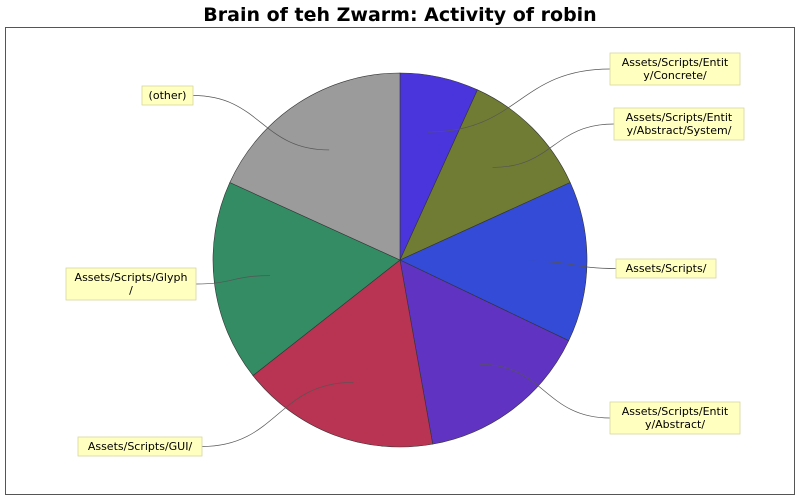 The height and width of the screenshot is (500, 800). I want to click on slice-label-6: Assets/Scripts/Glyph/, so click(131, 284).